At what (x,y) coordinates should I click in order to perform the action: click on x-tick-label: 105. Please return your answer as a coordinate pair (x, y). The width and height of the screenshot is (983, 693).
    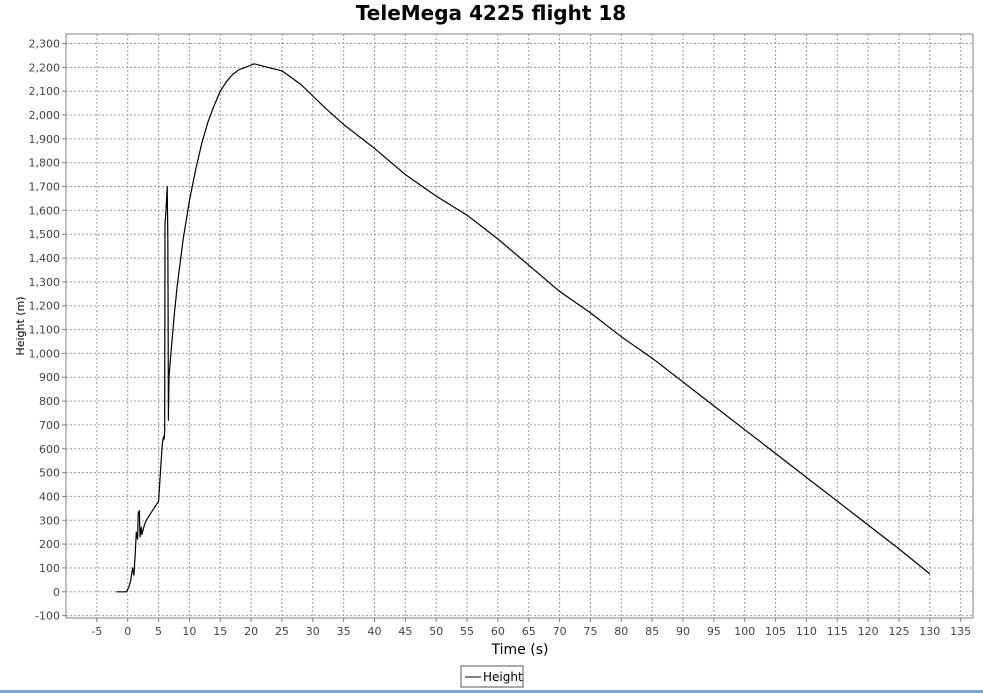
    Looking at the image, I should click on (775, 631).